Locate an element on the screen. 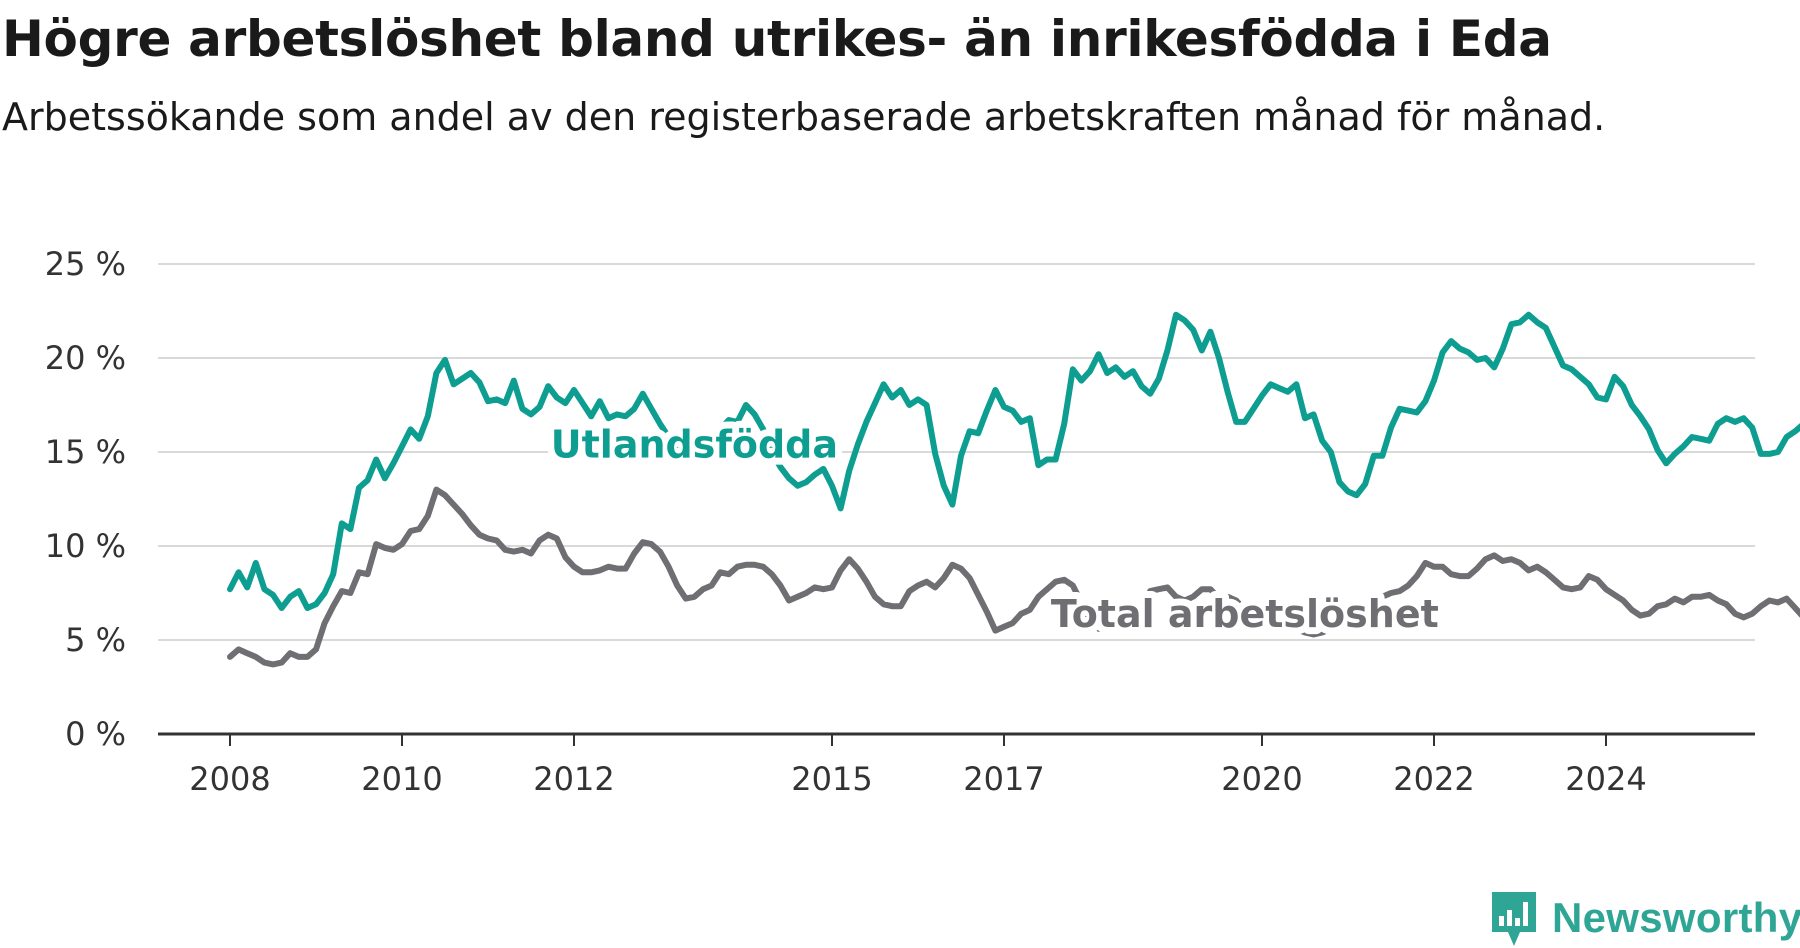 This screenshot has height=948, width=1800. y-tick-label: 20 % is located at coordinates (85, 358).